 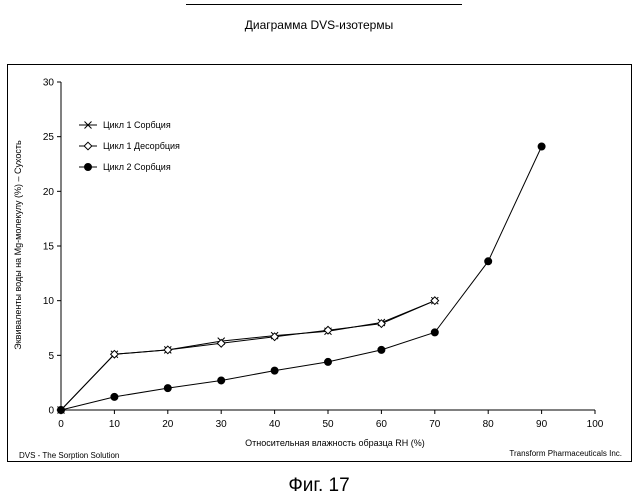 I want to click on legend-label: Цикл 2 Сорбция, so click(x=137, y=167).